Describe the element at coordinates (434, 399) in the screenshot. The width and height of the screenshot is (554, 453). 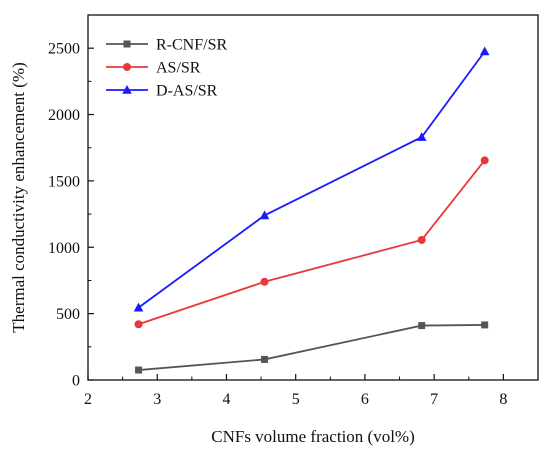
I see `x-tick-label: 7` at that location.